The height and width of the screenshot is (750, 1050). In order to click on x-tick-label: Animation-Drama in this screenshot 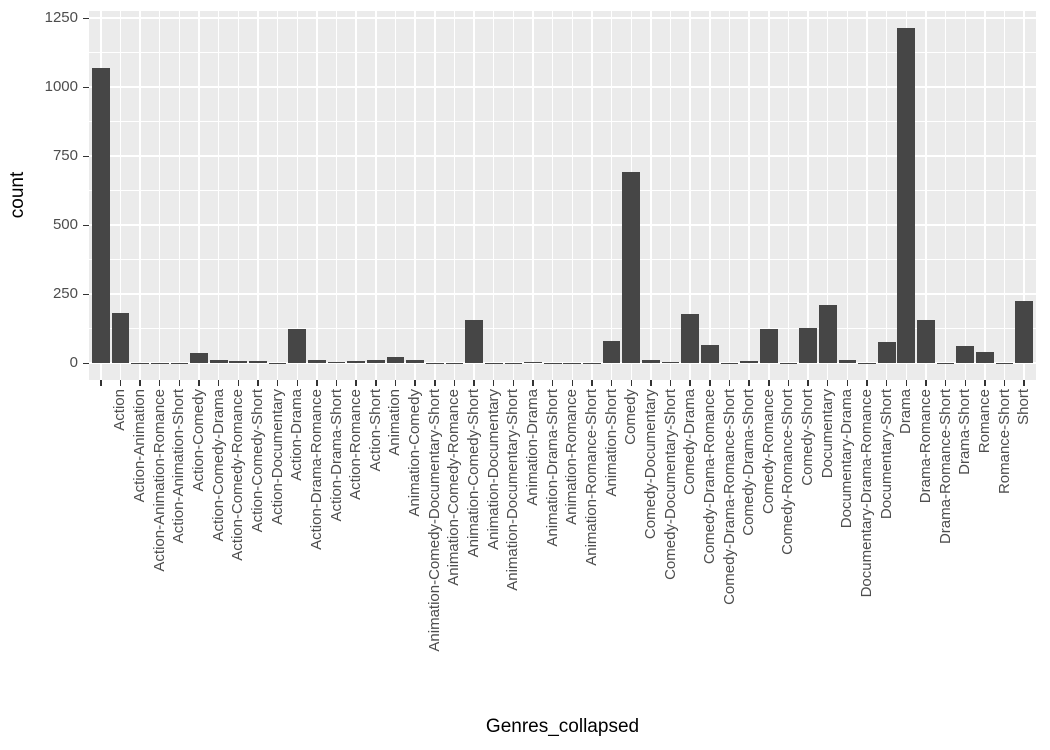, I will do `click(533, 447)`.